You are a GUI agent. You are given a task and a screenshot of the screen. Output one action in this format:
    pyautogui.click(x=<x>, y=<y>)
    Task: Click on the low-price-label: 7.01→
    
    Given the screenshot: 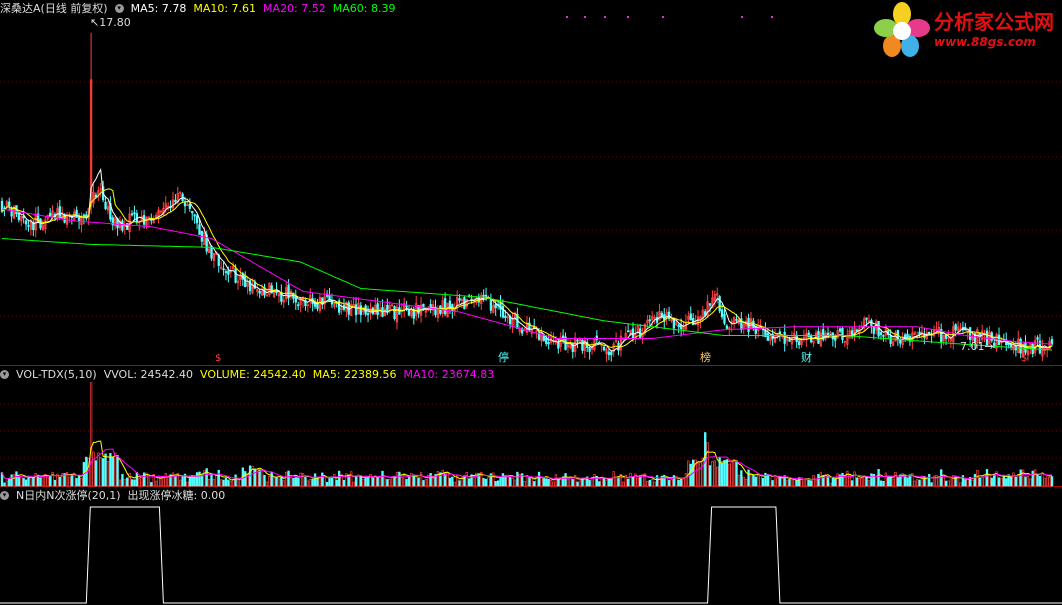 What is the action you would take?
    pyautogui.click(x=977, y=346)
    